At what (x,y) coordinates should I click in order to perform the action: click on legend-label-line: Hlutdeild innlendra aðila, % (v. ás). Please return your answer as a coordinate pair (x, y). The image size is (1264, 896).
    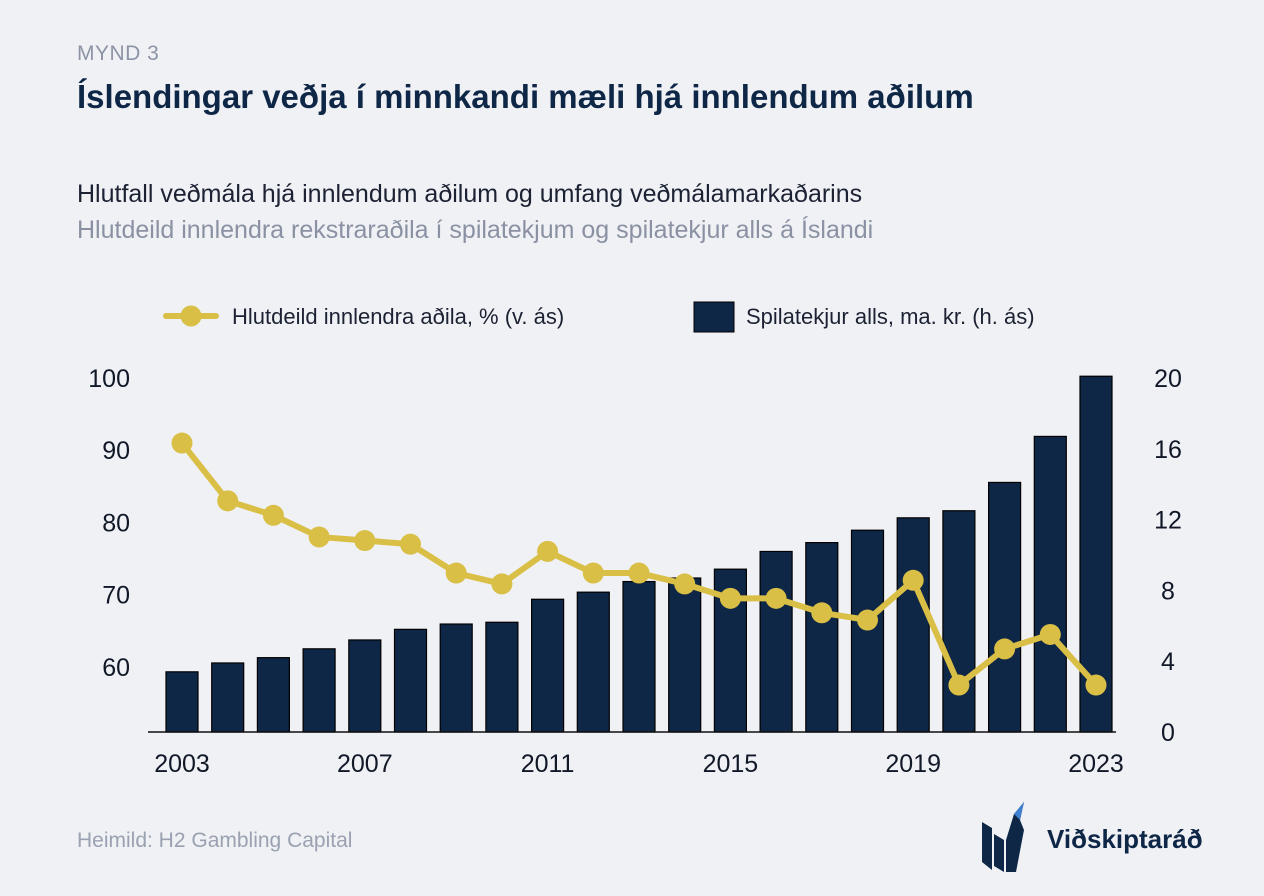
    Looking at the image, I should click on (398, 316).